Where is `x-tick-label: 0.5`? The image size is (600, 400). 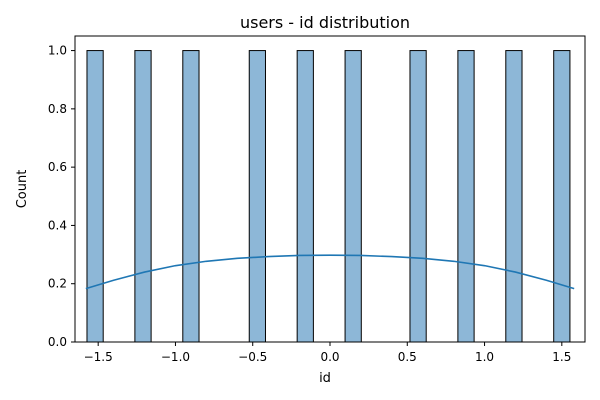
x-tick-label: 0.5 is located at coordinates (407, 357).